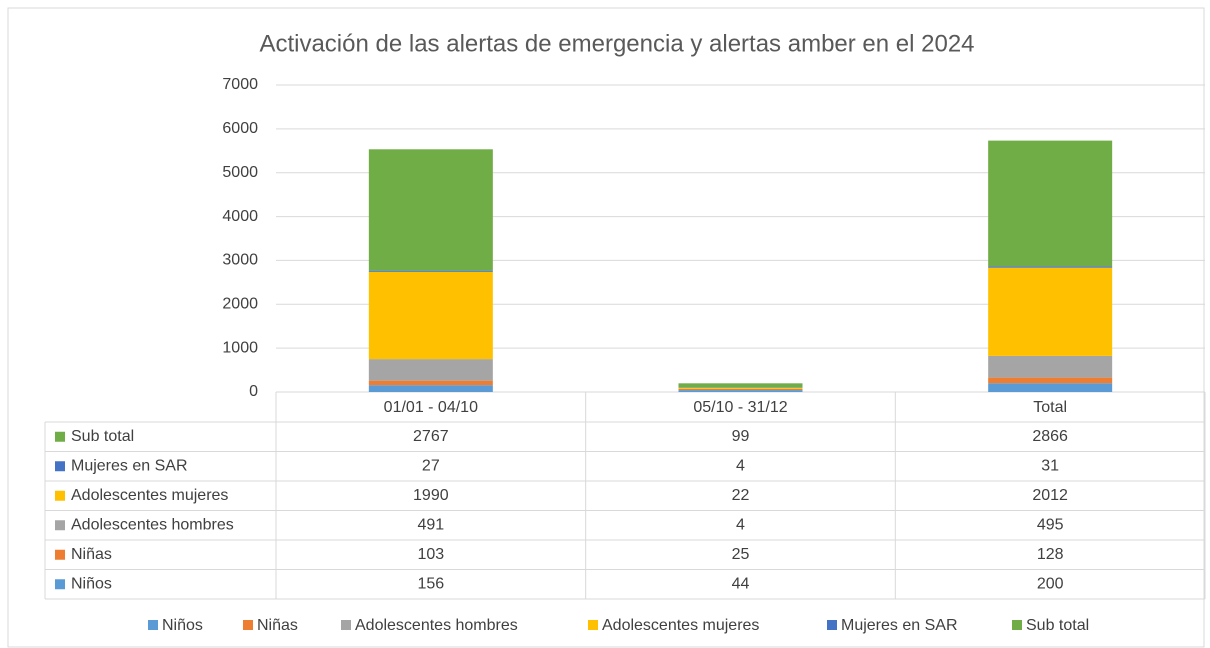 The width and height of the screenshot is (1210, 648). I want to click on table-cell: 495, so click(1050, 524).